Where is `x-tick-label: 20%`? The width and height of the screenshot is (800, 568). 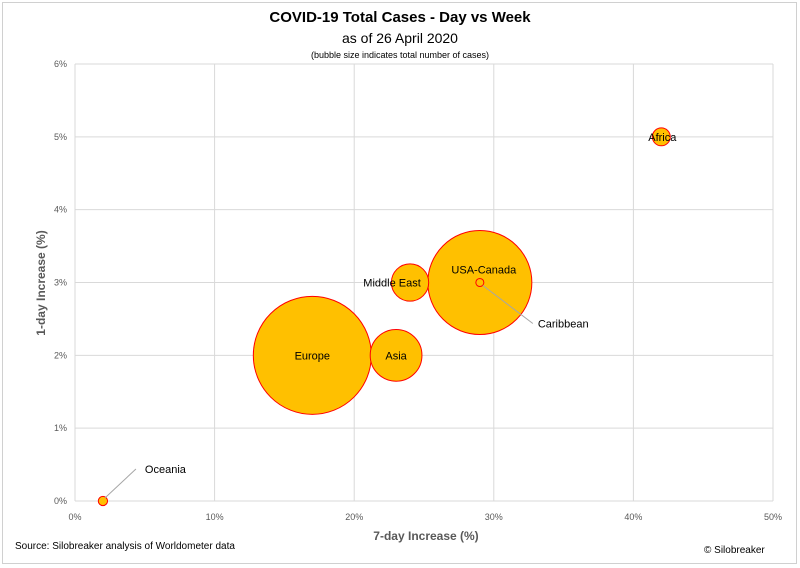 x-tick-label: 20% is located at coordinates (354, 517).